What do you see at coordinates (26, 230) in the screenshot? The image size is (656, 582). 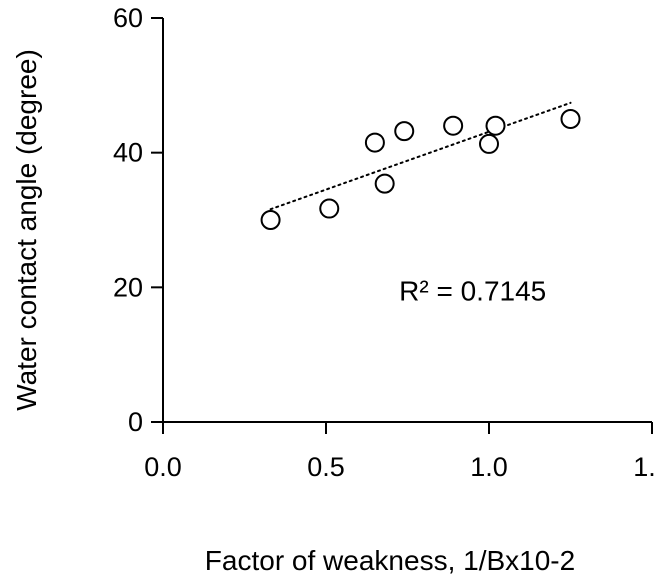 I see `y-axis-title: Water contact angle (degree)` at bounding box center [26, 230].